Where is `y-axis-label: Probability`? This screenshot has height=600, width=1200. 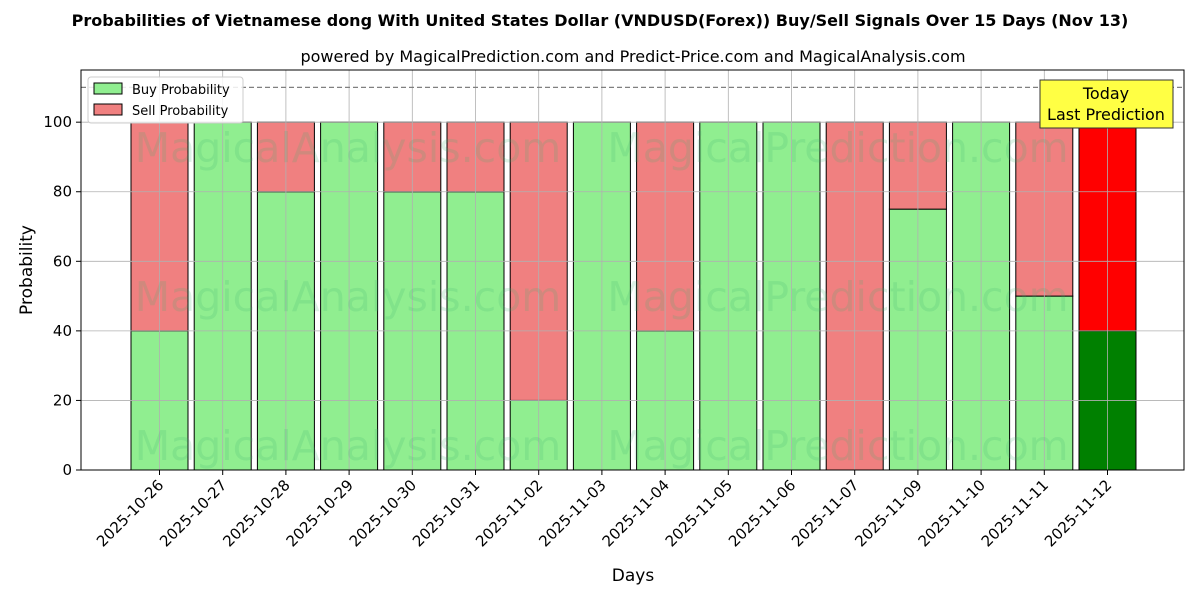
y-axis-label: Probability is located at coordinates (27, 270).